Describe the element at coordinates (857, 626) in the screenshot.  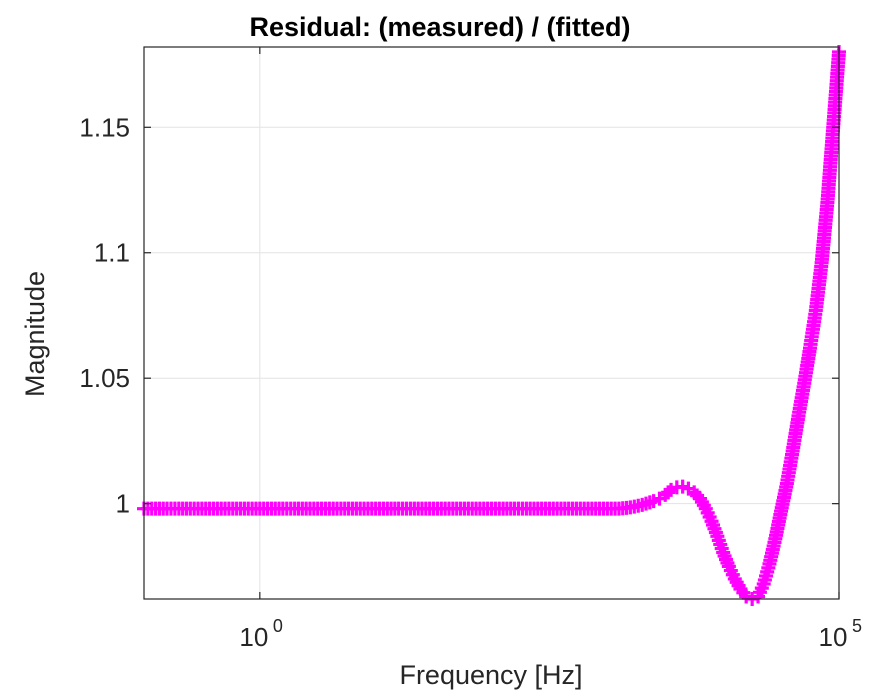
I see `x-tick-label-exponent: 5` at that location.